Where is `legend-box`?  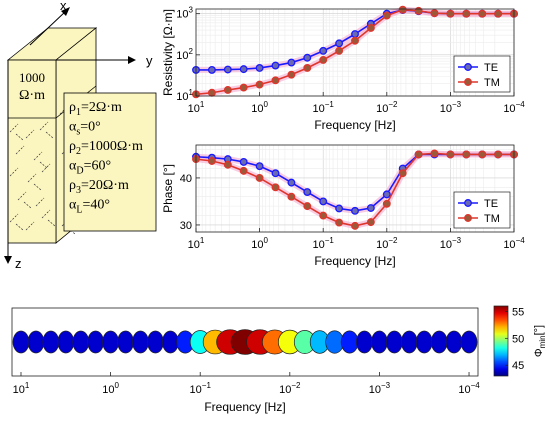
legend-box is located at coordinates (482, 210).